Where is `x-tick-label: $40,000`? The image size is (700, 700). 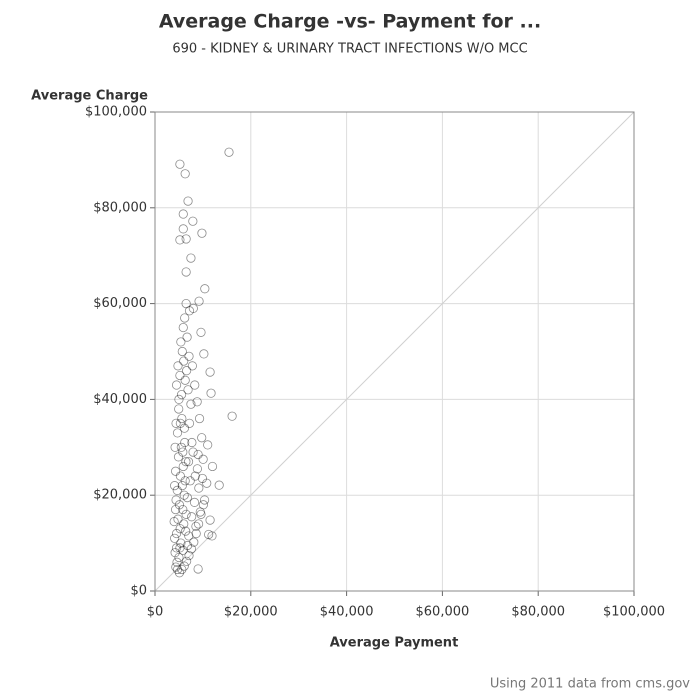
x-tick-label: $40,000 is located at coordinates (347, 612).